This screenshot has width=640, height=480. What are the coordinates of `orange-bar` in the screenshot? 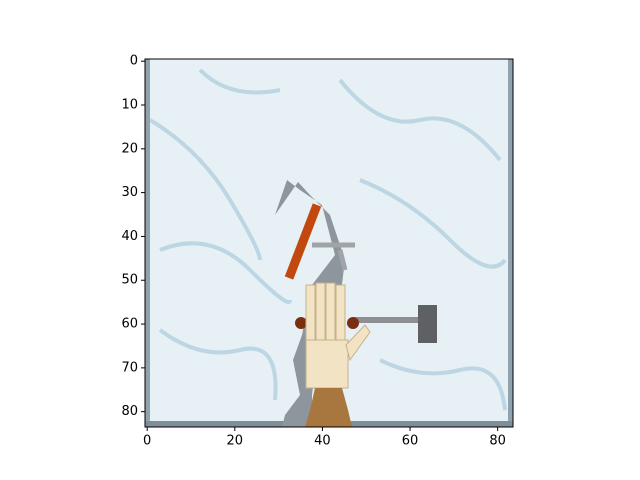 It's located at (303, 241).